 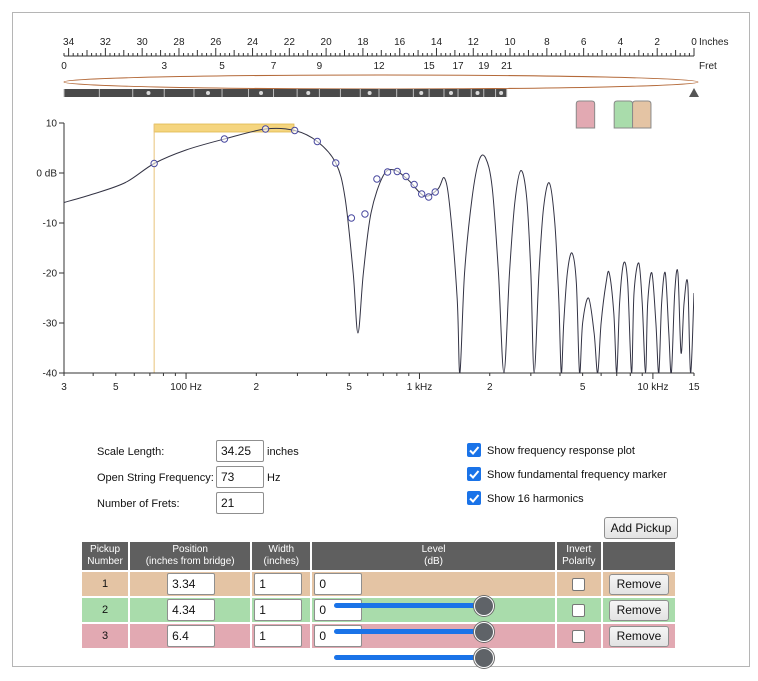 What do you see at coordinates (420, 387) in the screenshot?
I see `x-tick-label: 1 kHz` at bounding box center [420, 387].